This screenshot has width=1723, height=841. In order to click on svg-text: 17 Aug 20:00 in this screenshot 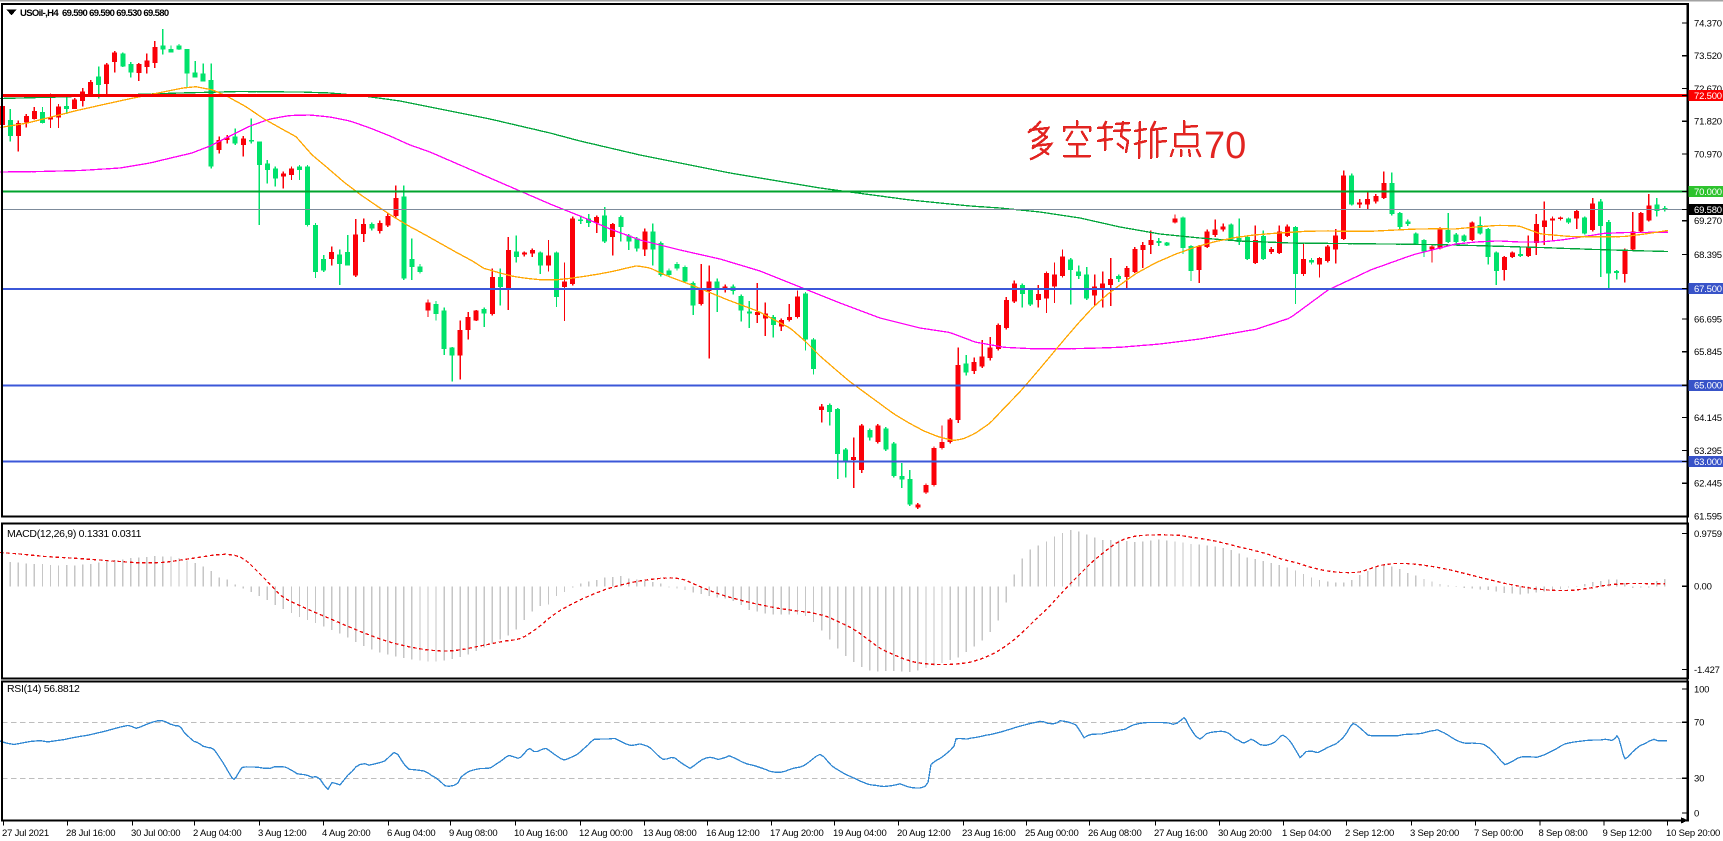, I will do `click(797, 833)`.